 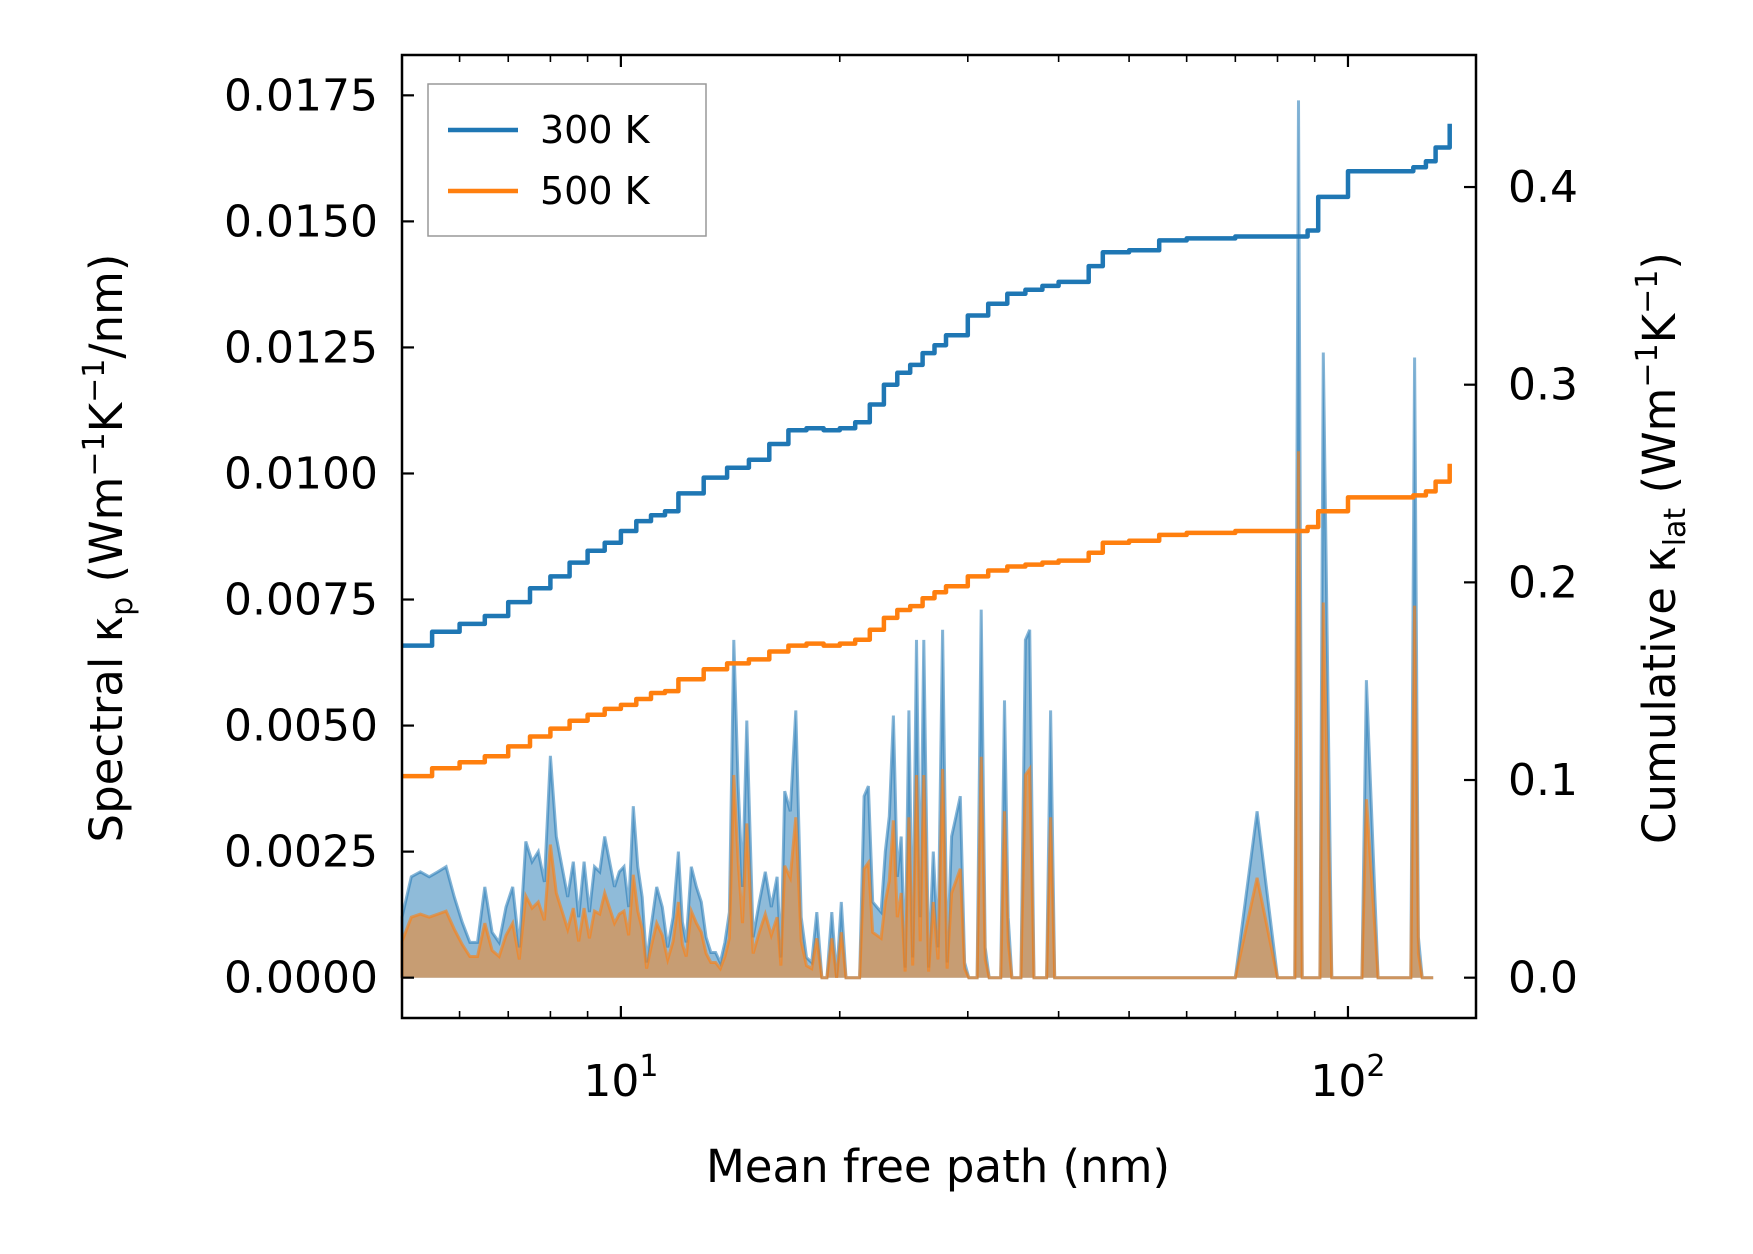 I want to click on legend: 300 K 500 K, so click(x=567, y=160).